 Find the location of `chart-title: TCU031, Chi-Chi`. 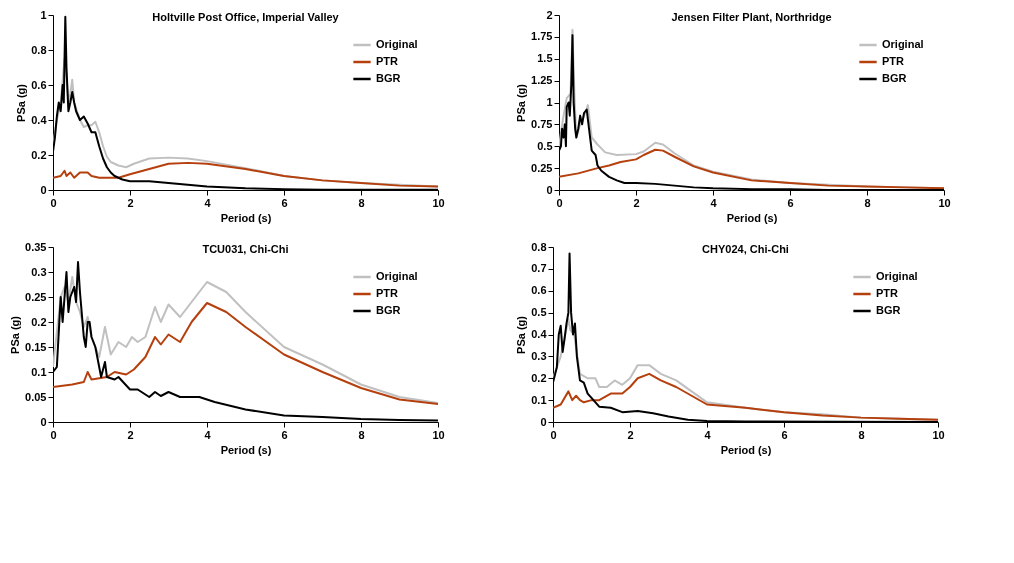

chart-title: TCU031, Chi-Chi is located at coordinates (245, 249).